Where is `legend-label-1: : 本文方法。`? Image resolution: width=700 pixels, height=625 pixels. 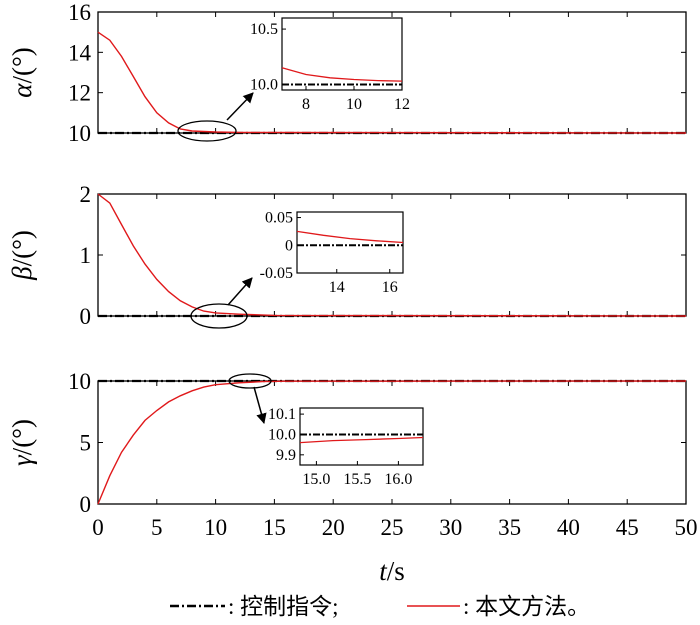
legend-label-1: : 本文方法。 is located at coordinates (526, 606).